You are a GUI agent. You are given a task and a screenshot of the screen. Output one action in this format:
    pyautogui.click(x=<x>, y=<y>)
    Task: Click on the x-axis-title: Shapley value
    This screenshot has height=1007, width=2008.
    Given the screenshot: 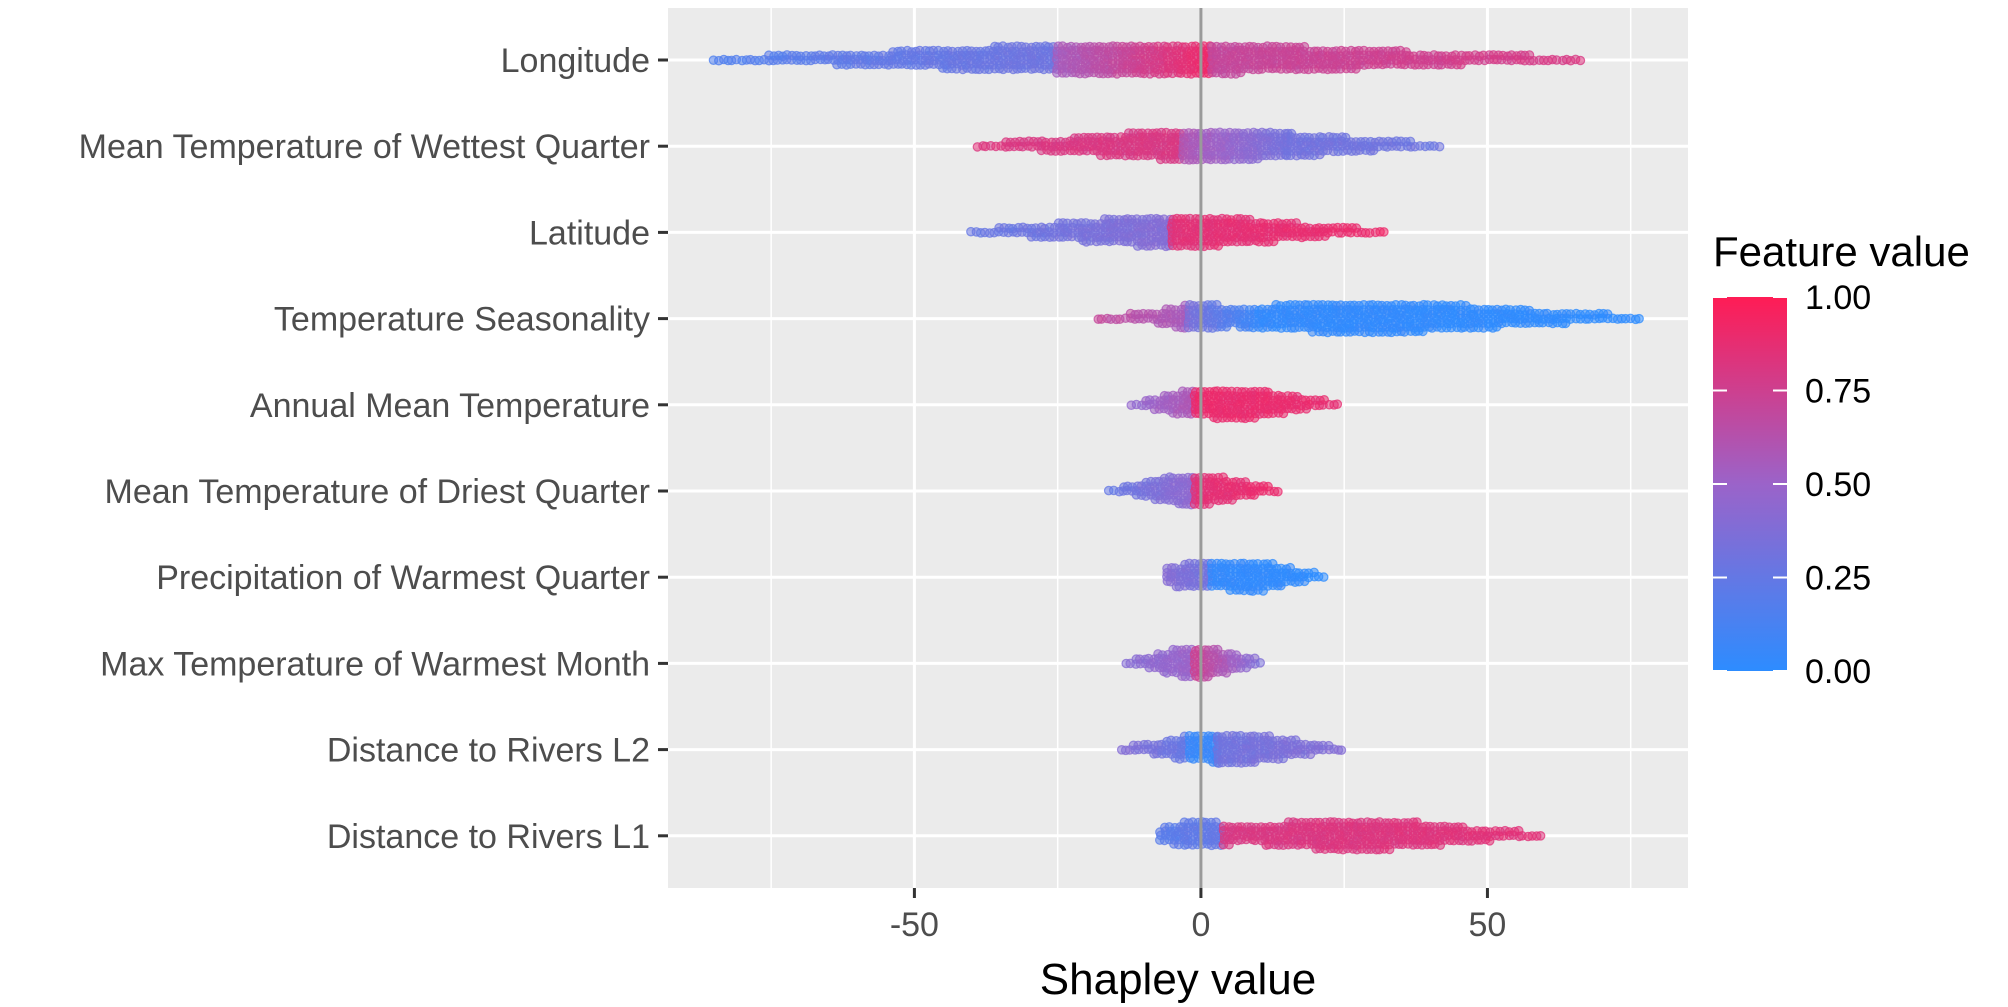 What is the action you would take?
    pyautogui.click(x=1178, y=979)
    